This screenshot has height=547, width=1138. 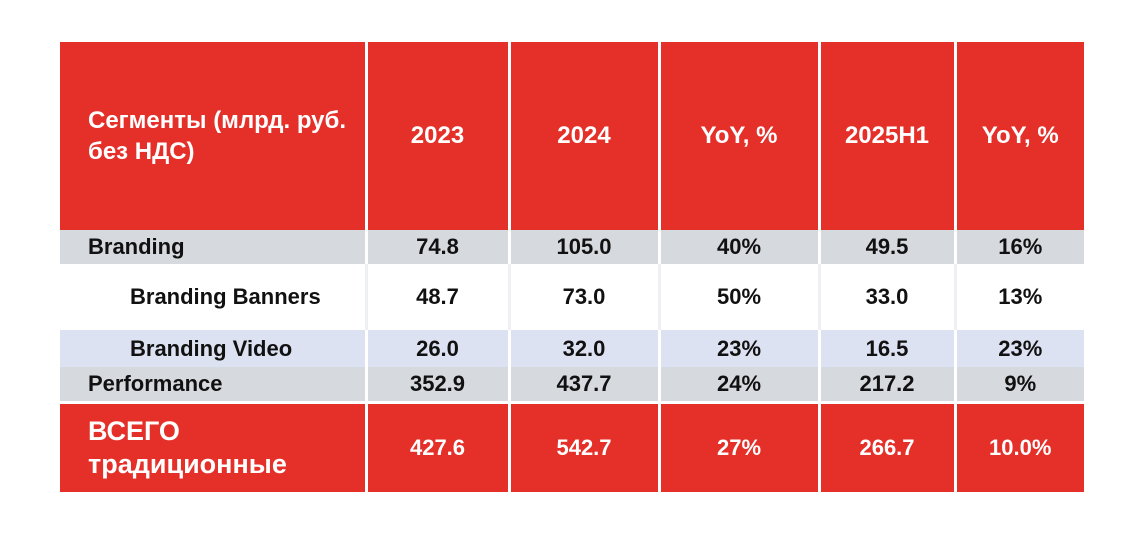 I want to click on header-yoy-2025h1: YoY, %, so click(x=1019, y=136).